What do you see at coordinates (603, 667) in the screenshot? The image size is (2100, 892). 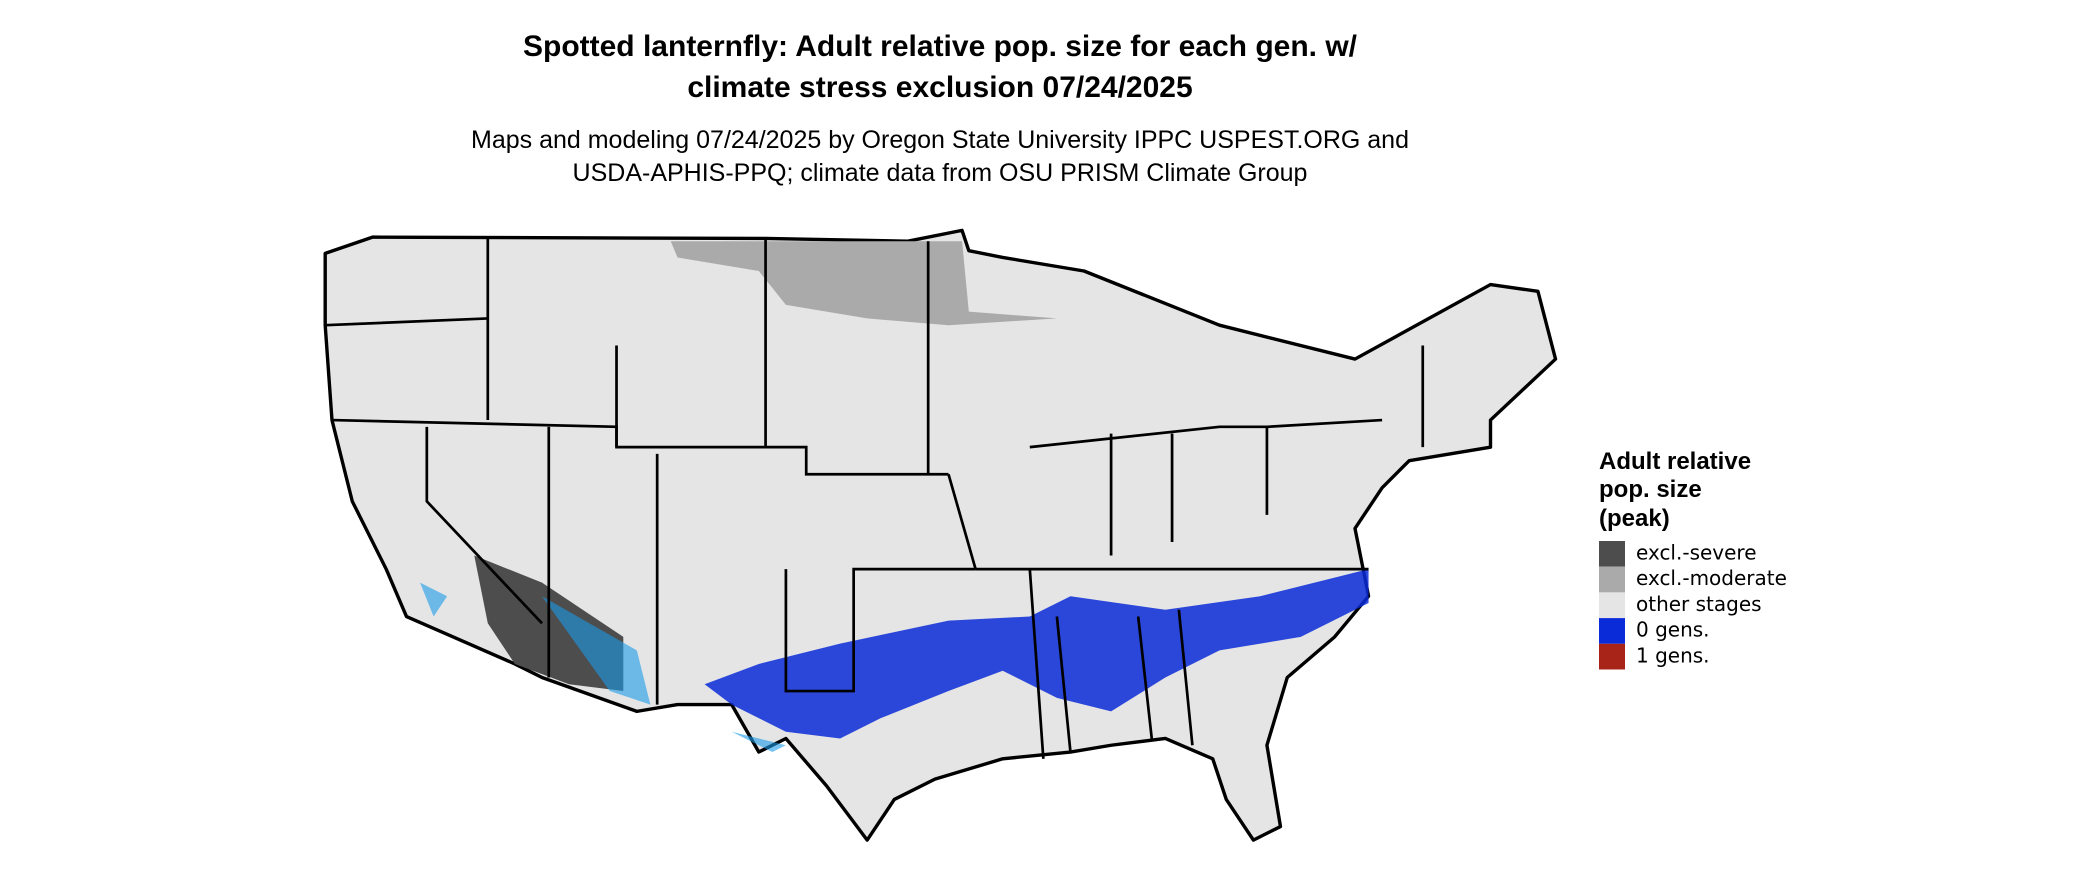 I see `zero-gens-area` at bounding box center [603, 667].